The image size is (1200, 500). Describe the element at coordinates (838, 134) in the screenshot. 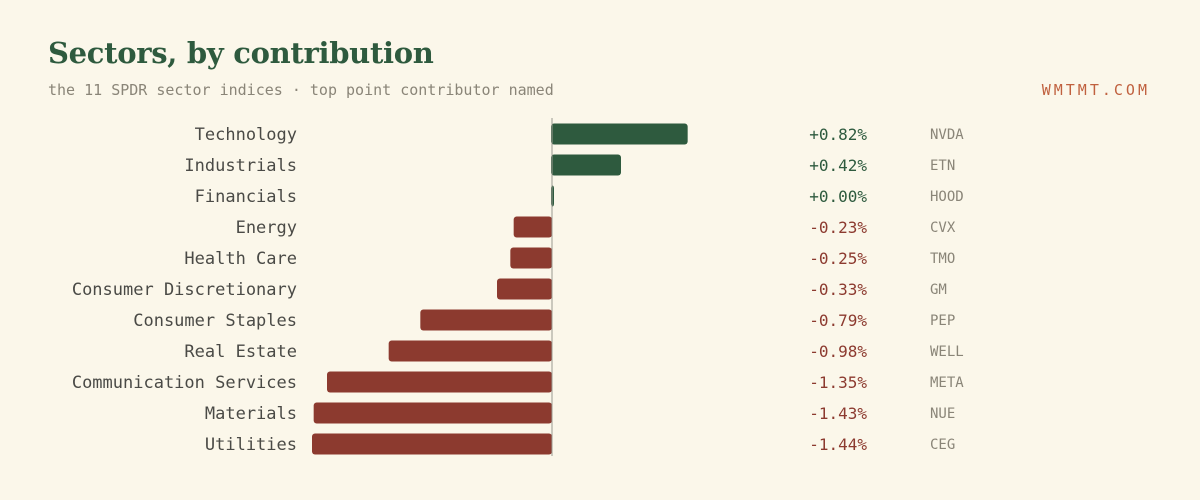

I see `value-label-technology: +0.82%` at that location.